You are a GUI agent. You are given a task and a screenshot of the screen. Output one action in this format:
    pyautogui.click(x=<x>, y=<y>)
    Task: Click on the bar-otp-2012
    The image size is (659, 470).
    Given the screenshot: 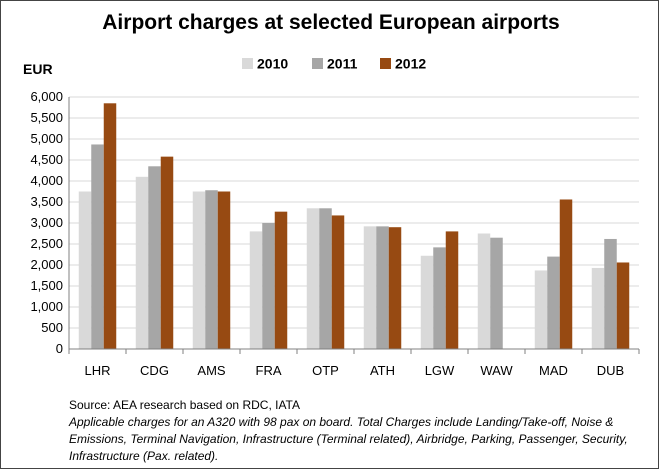 What is the action you would take?
    pyautogui.click(x=338, y=282)
    